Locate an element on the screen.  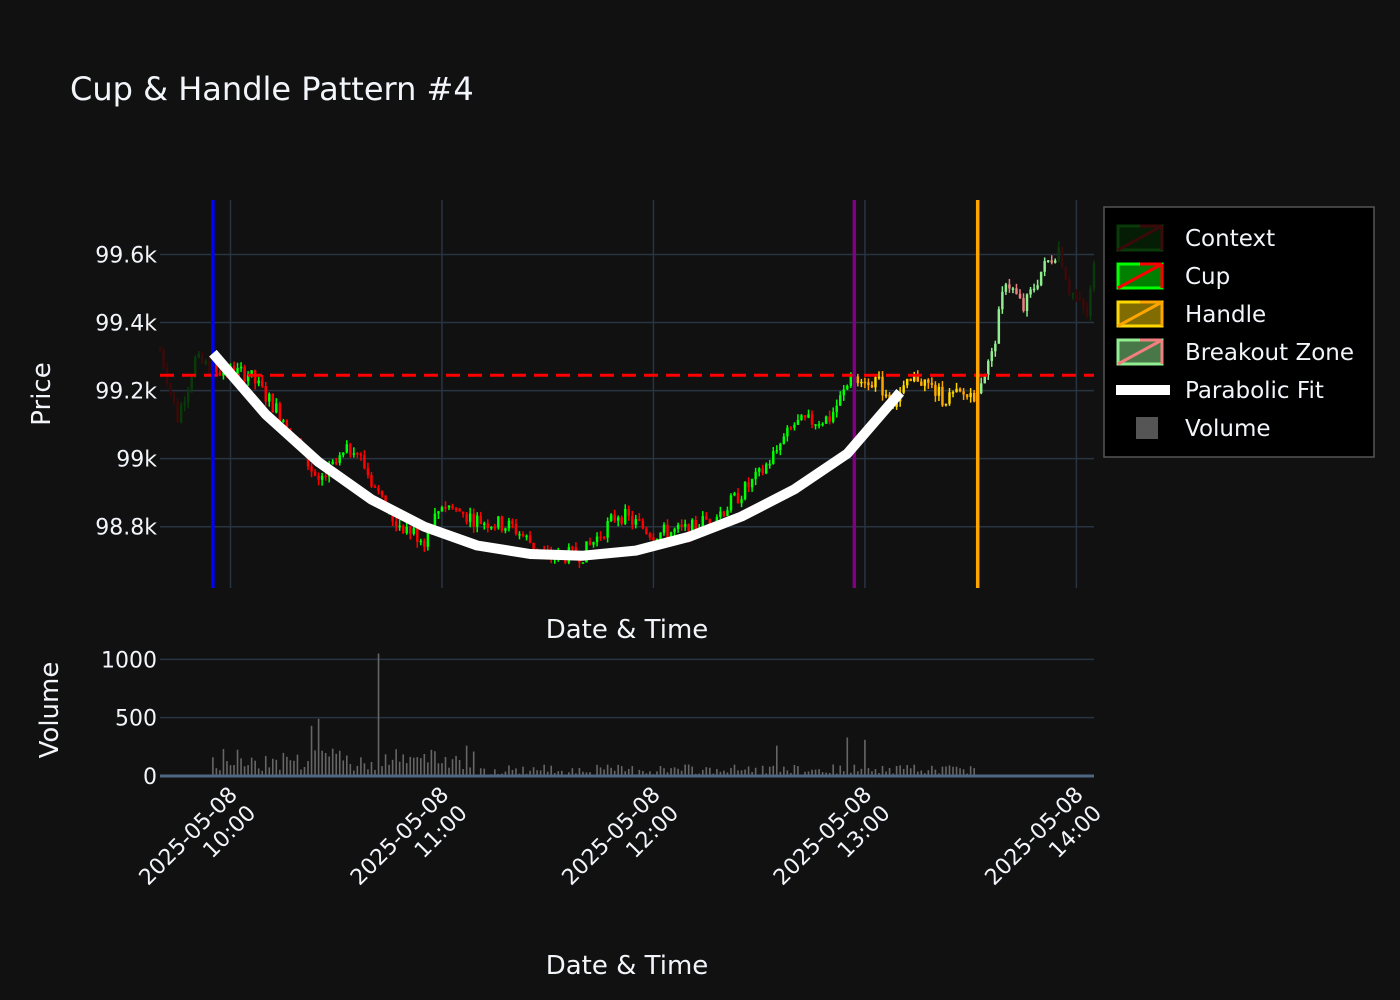
price-y-tick-label: 98.8k is located at coordinates (126, 528).